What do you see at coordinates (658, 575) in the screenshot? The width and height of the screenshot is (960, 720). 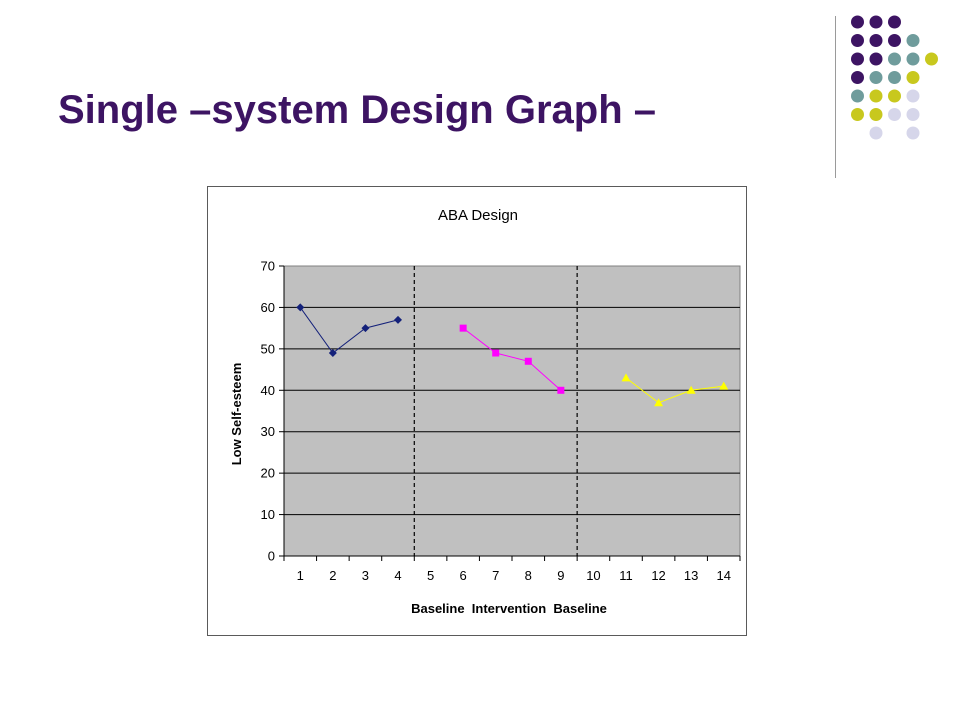 I see `x-tick-label: 12` at bounding box center [658, 575].